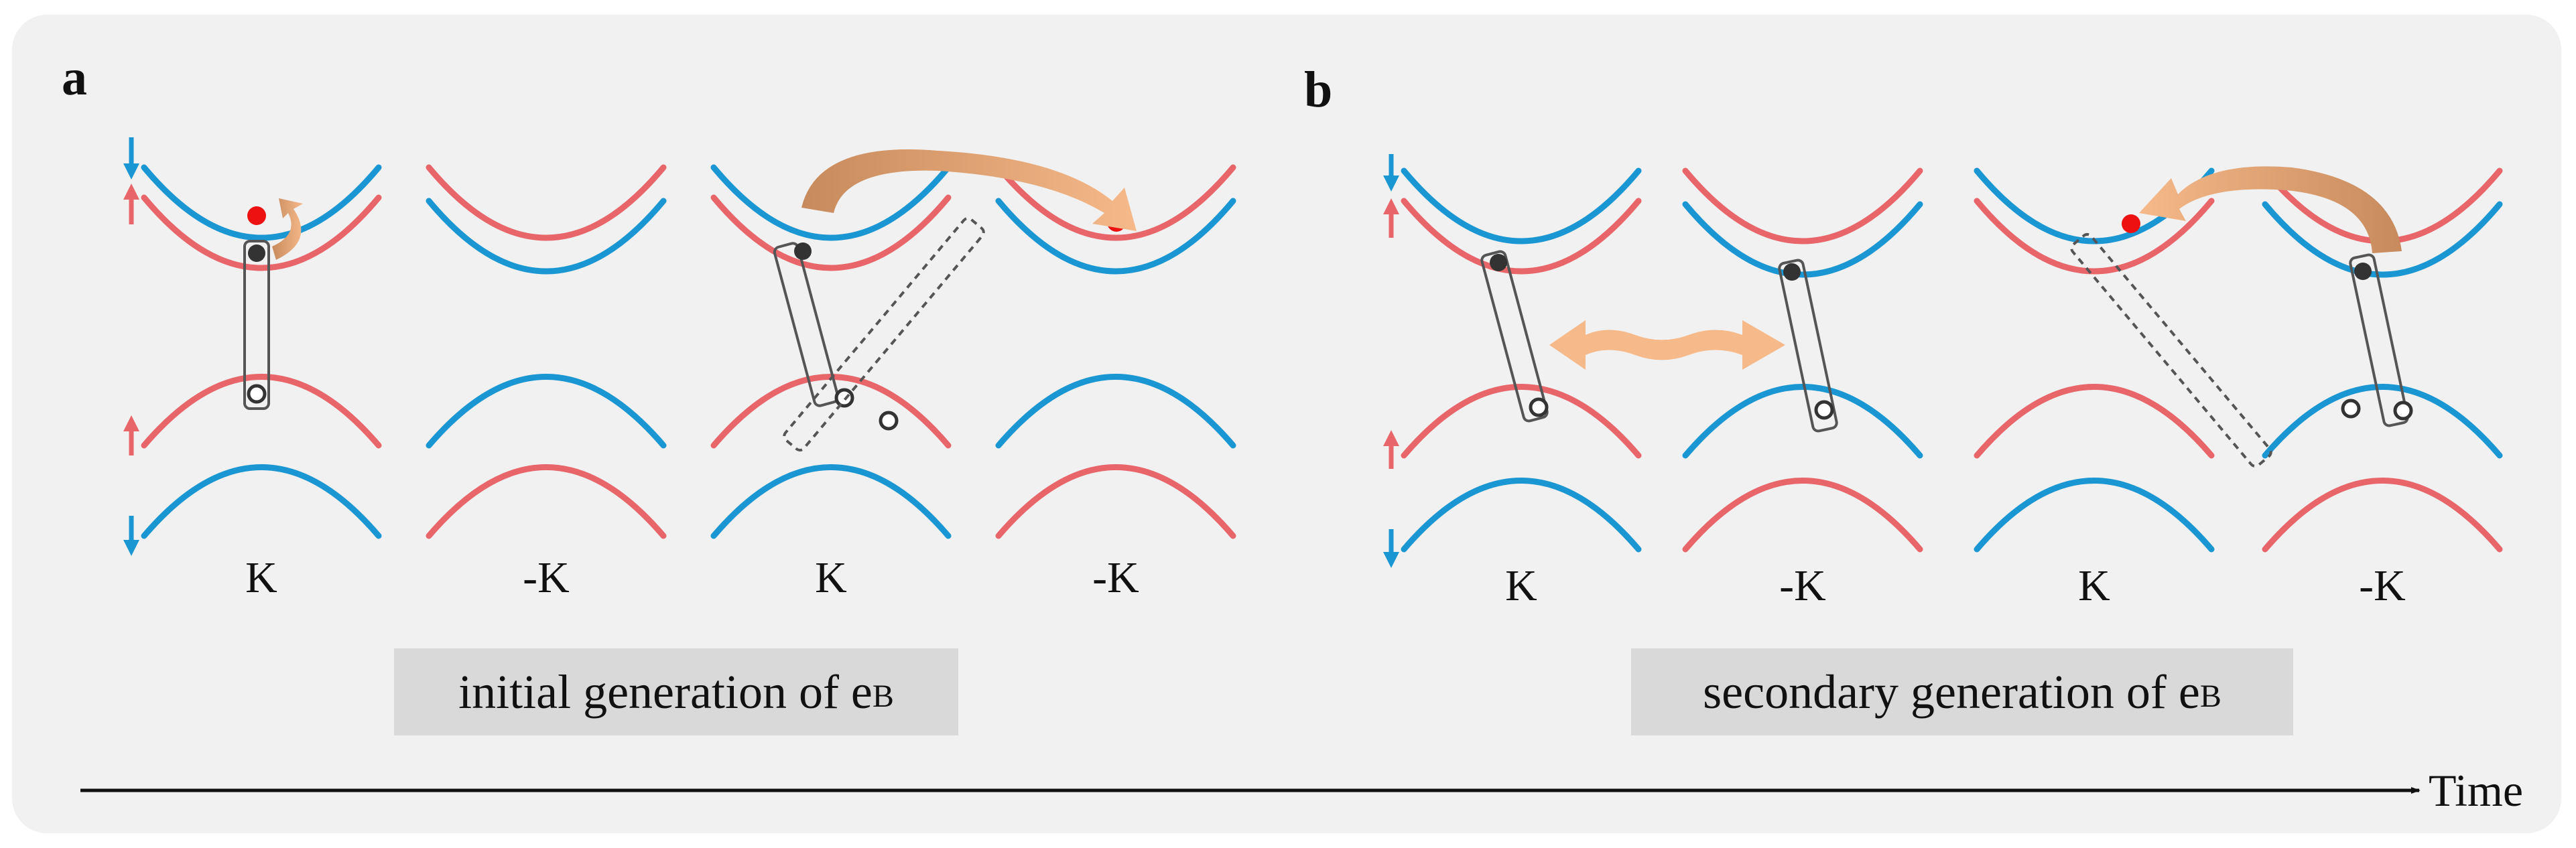  I want to click on panel-a-valley-2-bands, so click(546, 351).